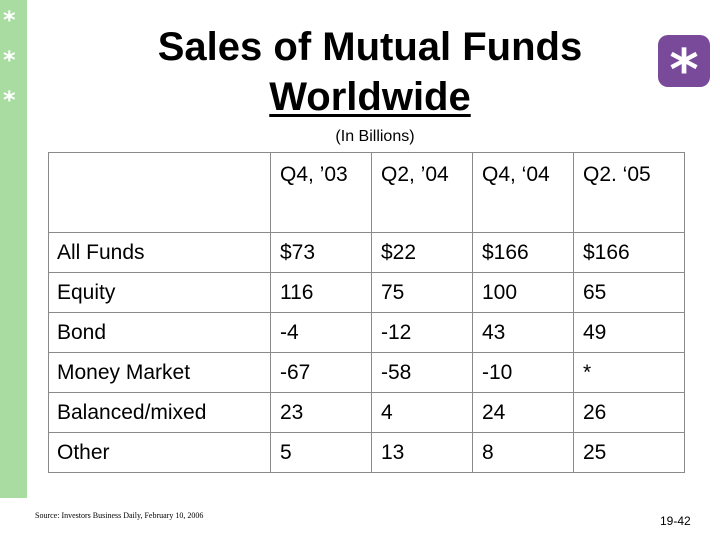  I want to click on table-cell: 5, so click(321, 452).